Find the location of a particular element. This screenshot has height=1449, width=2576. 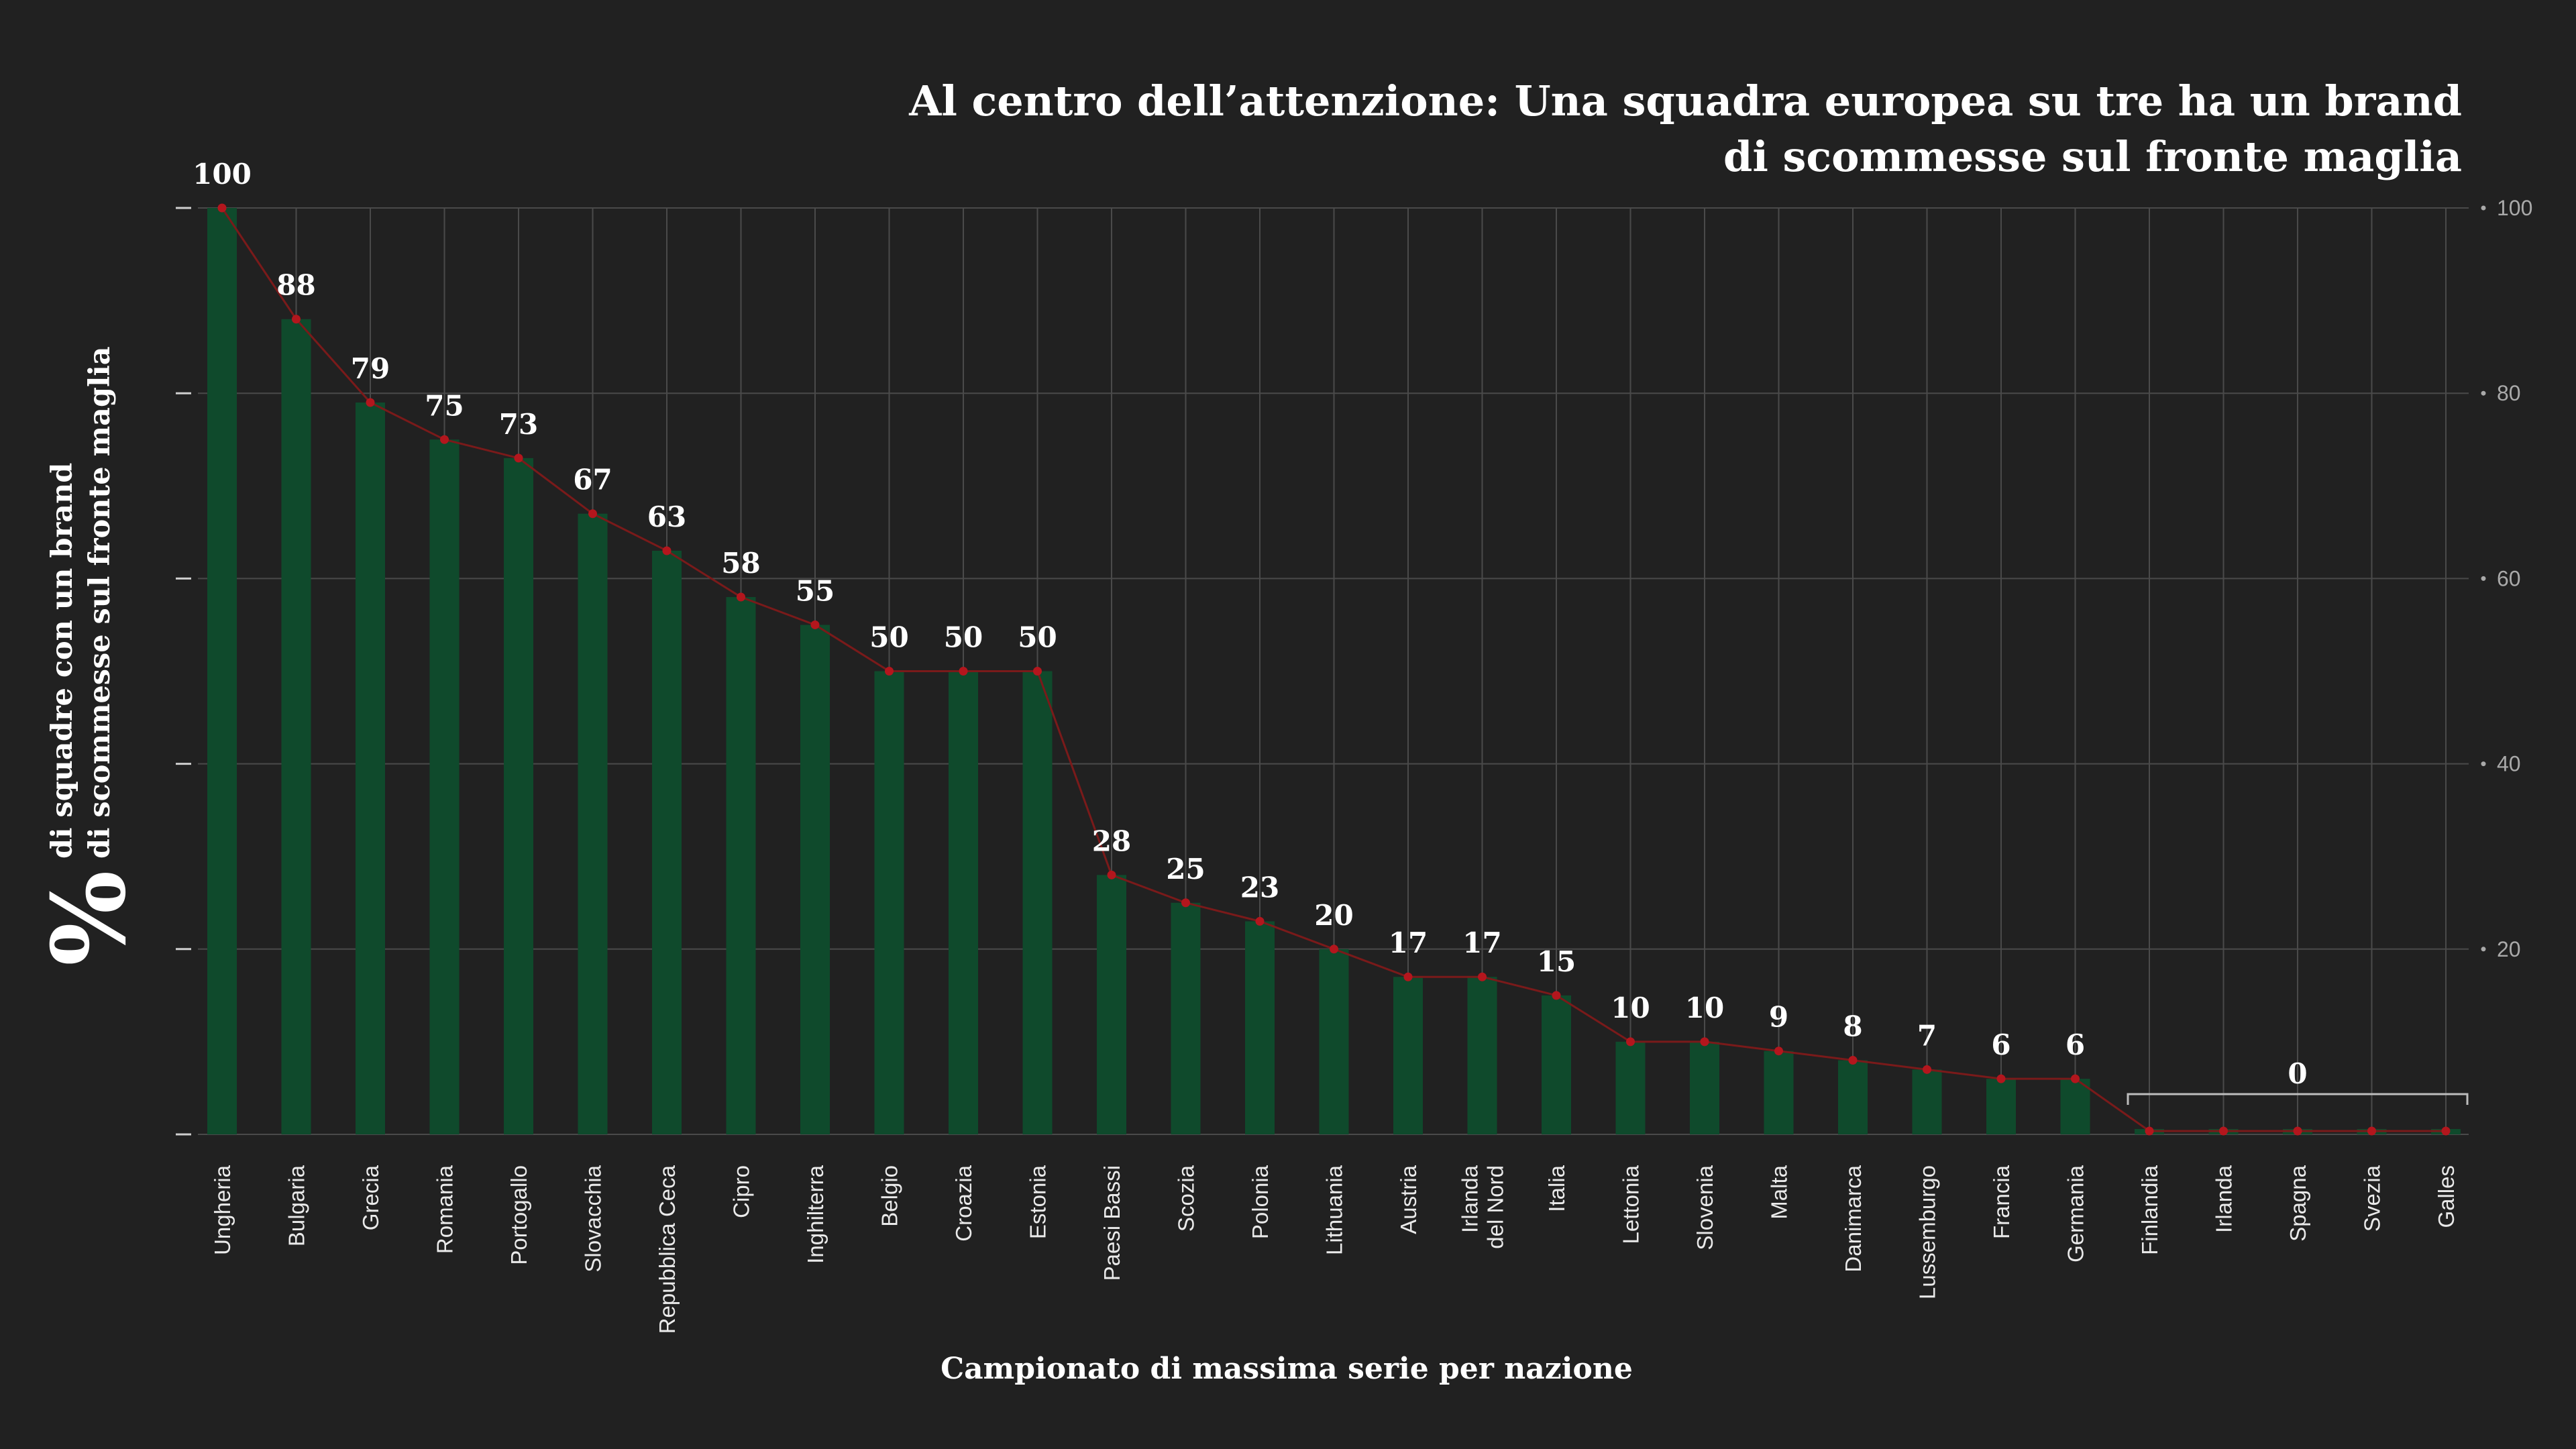

zero-group-bracket: 0 is located at coordinates (2298, 1081).